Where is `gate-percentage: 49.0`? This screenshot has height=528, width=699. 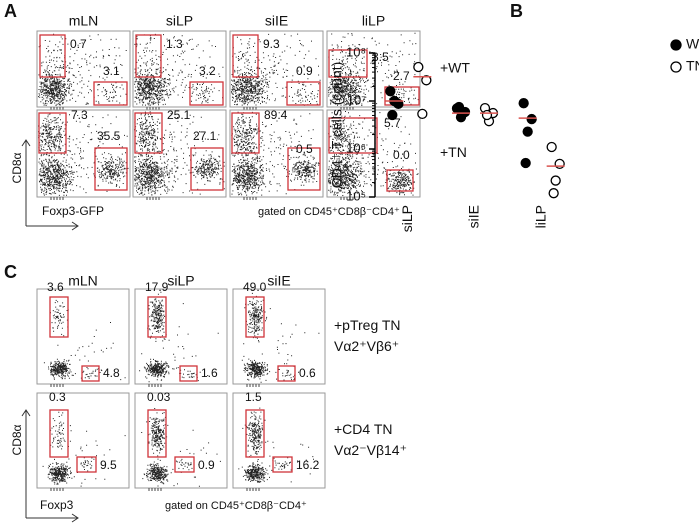 gate-percentage: 49.0 is located at coordinates (255, 287).